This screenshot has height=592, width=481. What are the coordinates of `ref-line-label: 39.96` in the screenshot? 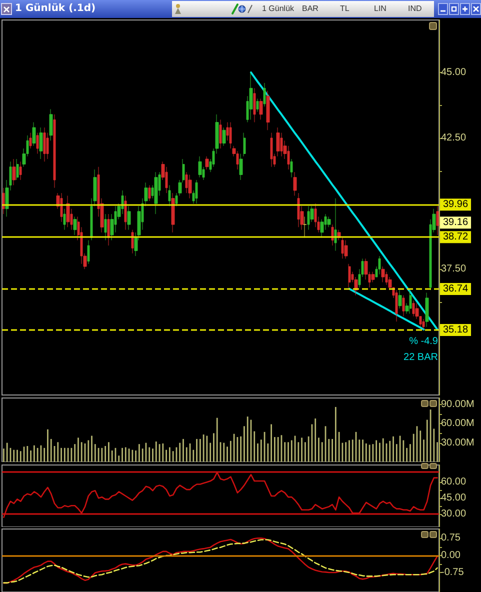 It's located at (455, 204).